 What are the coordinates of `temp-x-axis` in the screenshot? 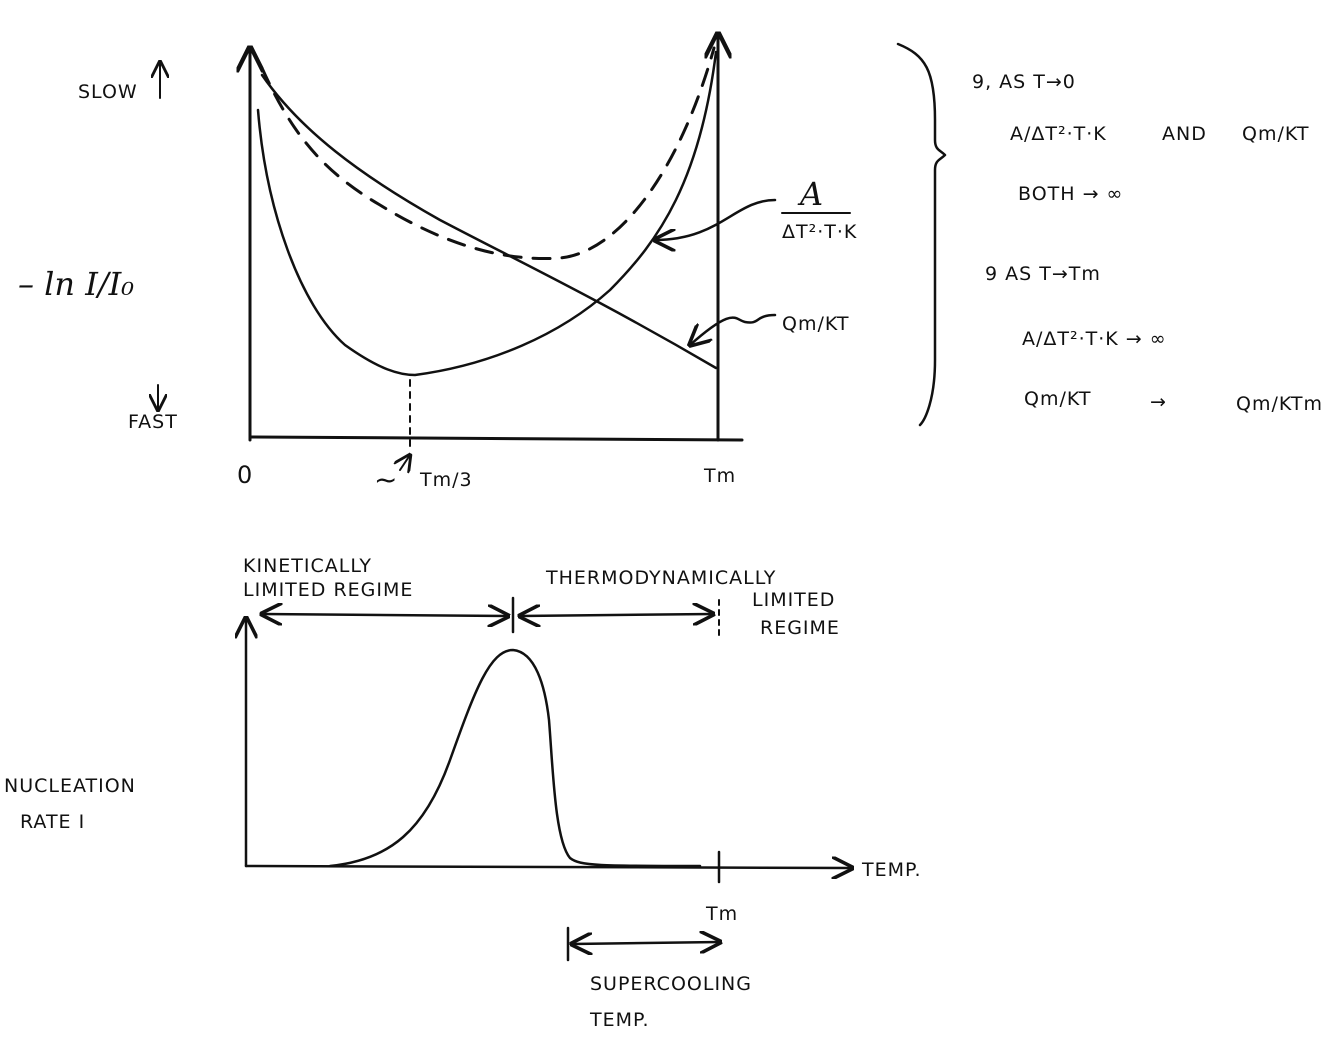 It's located at (548, 867).